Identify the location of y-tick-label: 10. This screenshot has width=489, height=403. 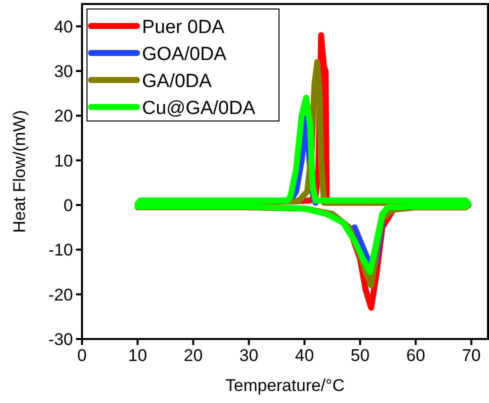
(63, 160).